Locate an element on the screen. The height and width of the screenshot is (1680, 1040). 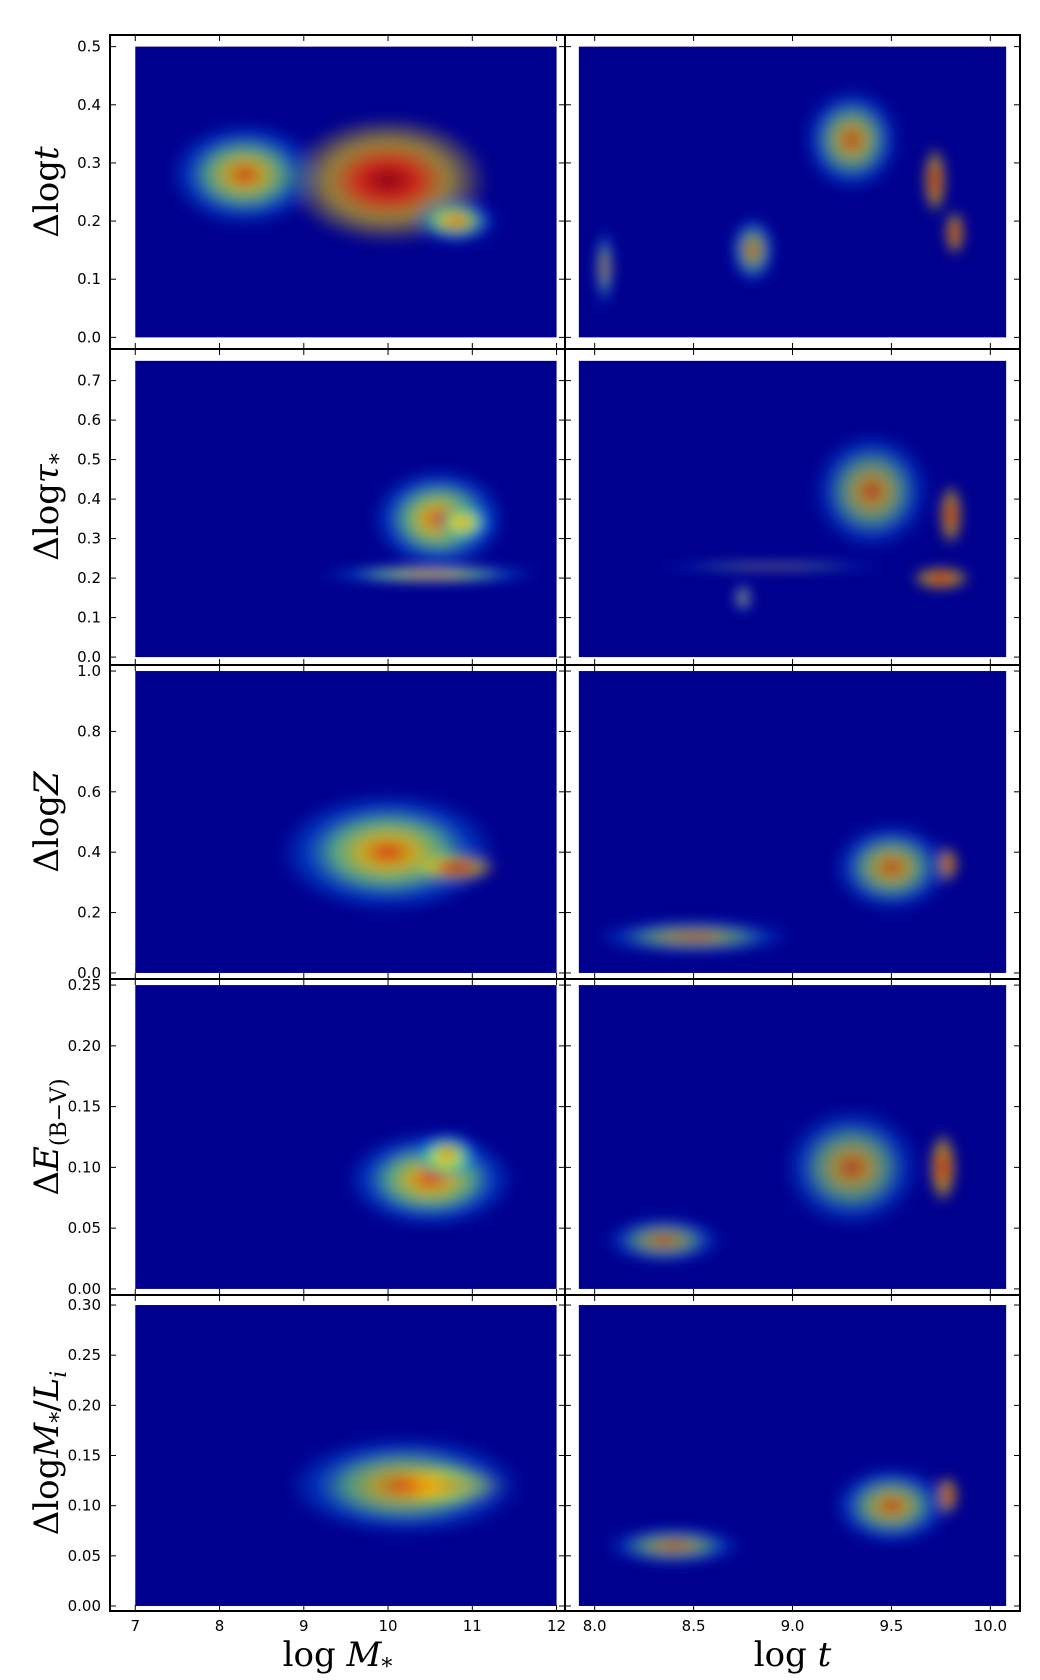
x-tick-label: 9.5 is located at coordinates (891, 1626).